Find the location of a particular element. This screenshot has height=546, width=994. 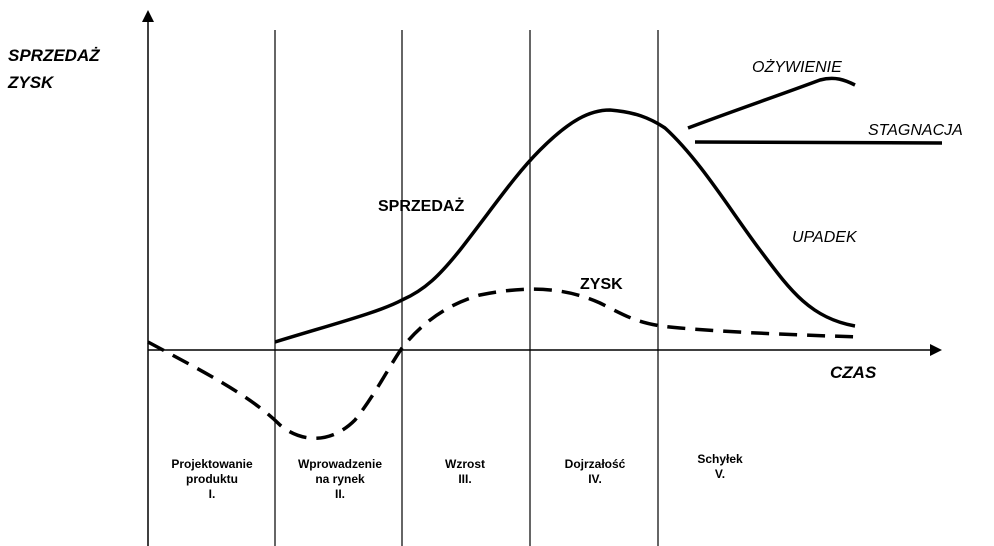

curve-label: UPADEK is located at coordinates (825, 237).